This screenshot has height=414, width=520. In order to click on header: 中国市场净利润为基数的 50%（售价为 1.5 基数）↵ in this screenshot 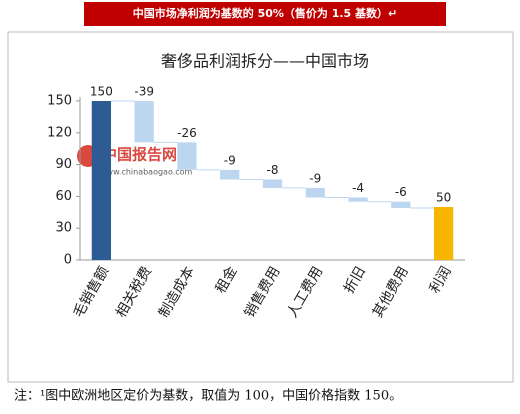, I will do `click(265, 13)`.